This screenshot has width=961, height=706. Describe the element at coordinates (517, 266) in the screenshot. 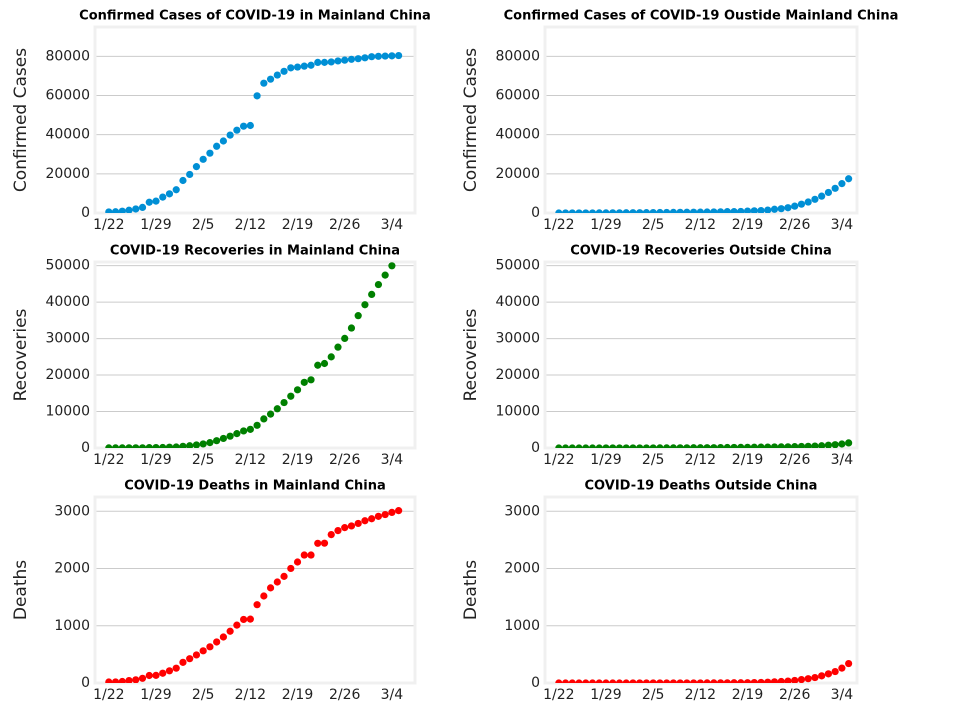

I see `y-tick-label: 50000` at that location.